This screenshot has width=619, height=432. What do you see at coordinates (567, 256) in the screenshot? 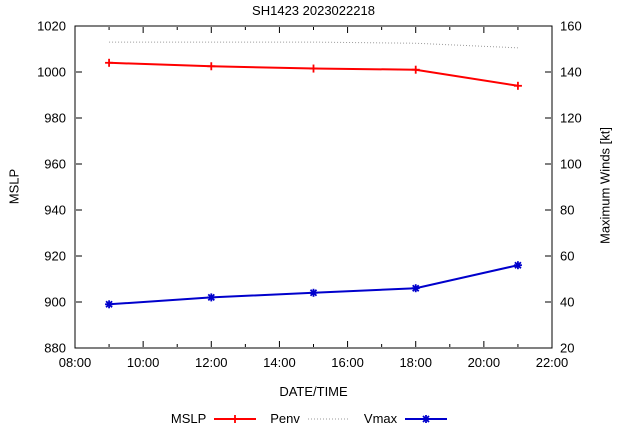
I see `y-right-tick-label: 60` at bounding box center [567, 256].